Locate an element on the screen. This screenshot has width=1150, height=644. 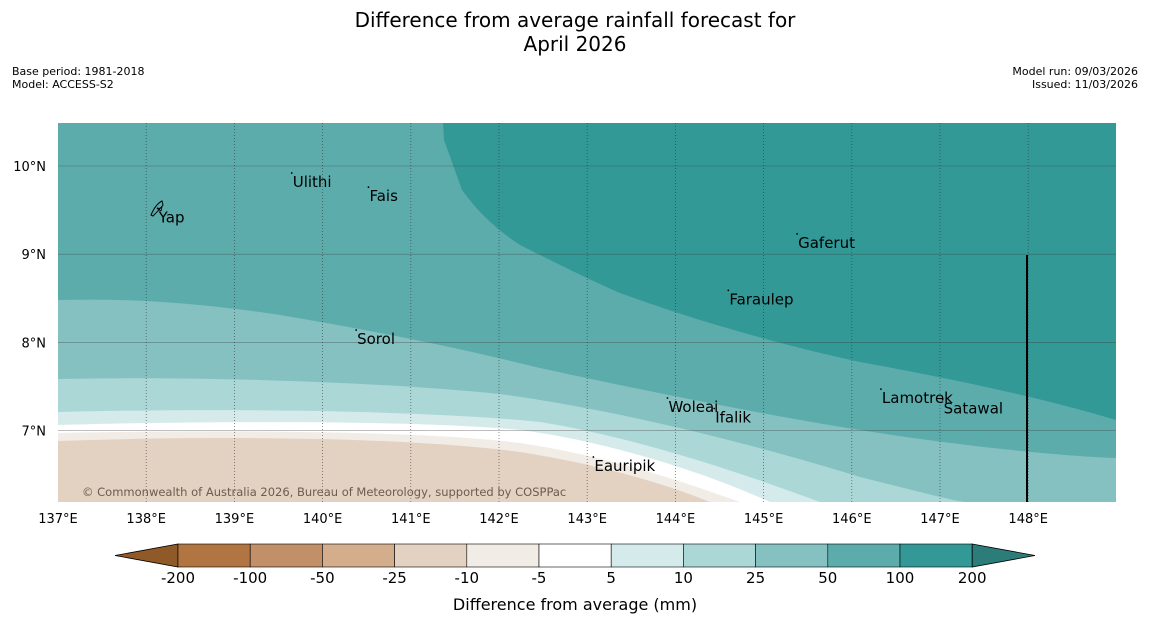
colorbar-tick-label: -200 is located at coordinates (178, 578).